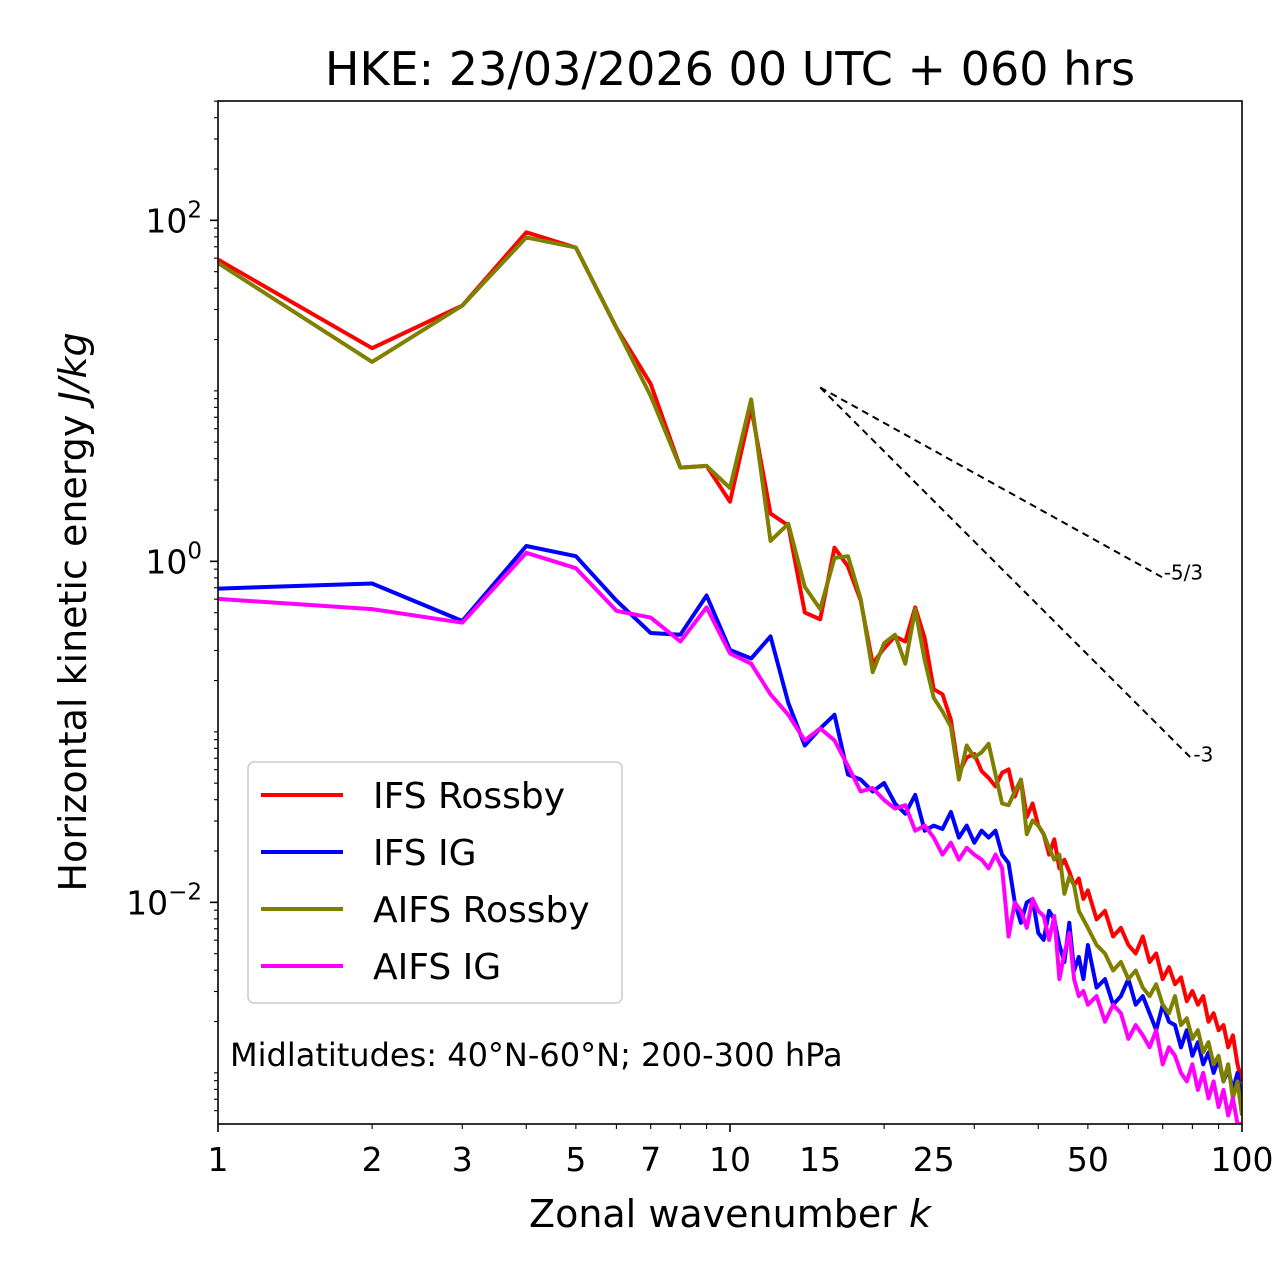  Describe the element at coordinates (73, 611) in the screenshot. I see `y-axis-label: Horizontal kinetic energy J/kg` at that location.